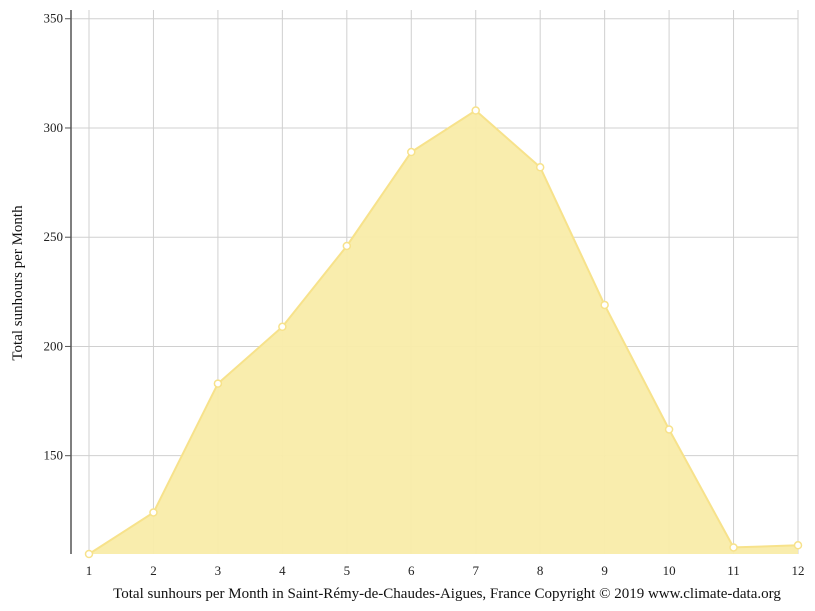  Describe the element at coordinates (540, 570) in the screenshot. I see `x-tick-label-8: 8` at that location.